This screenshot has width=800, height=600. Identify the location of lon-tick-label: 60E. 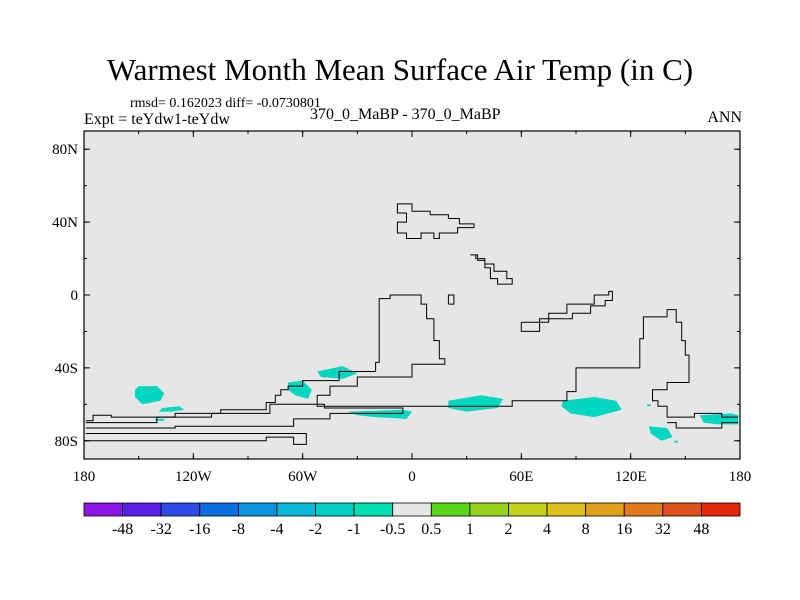
(521, 477).